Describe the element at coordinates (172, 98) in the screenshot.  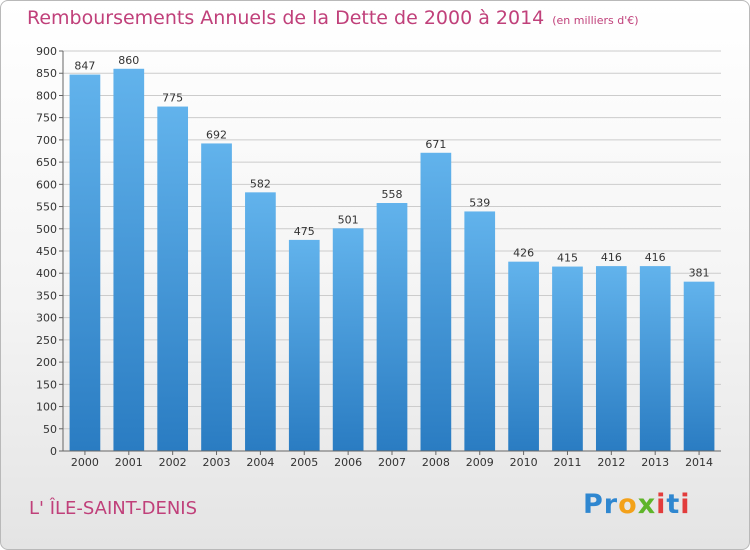
I see `value-label: 775` at that location.